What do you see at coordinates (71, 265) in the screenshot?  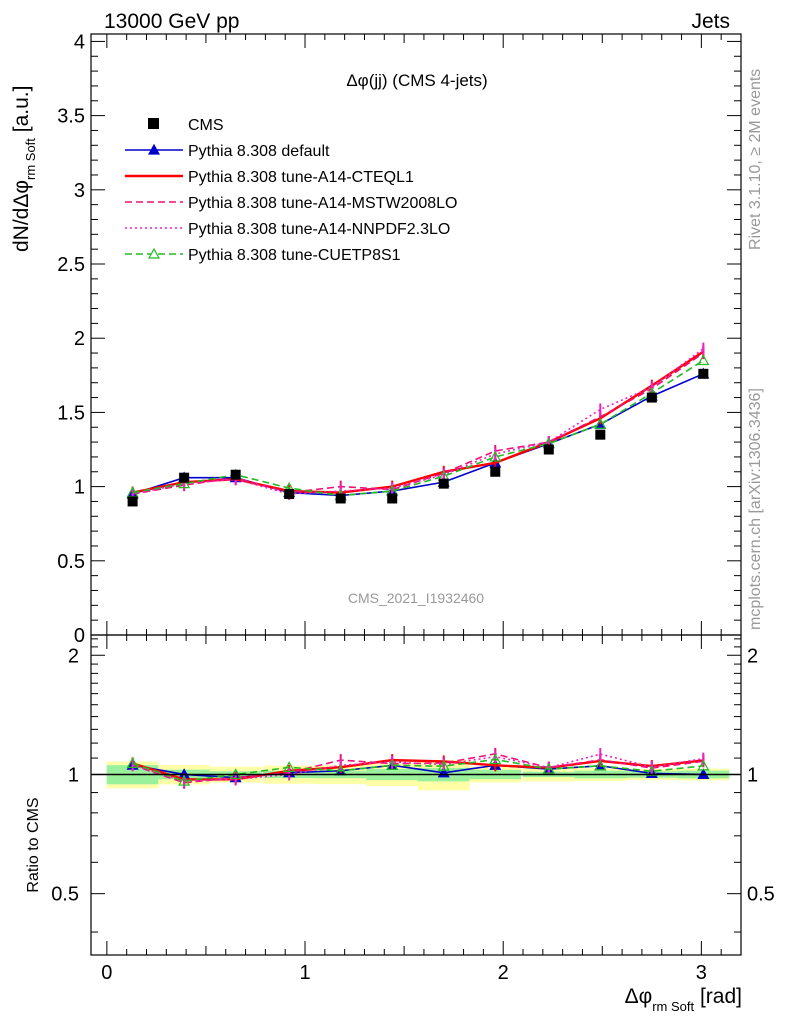 I see `y-tick-label: 2.5` at bounding box center [71, 265].